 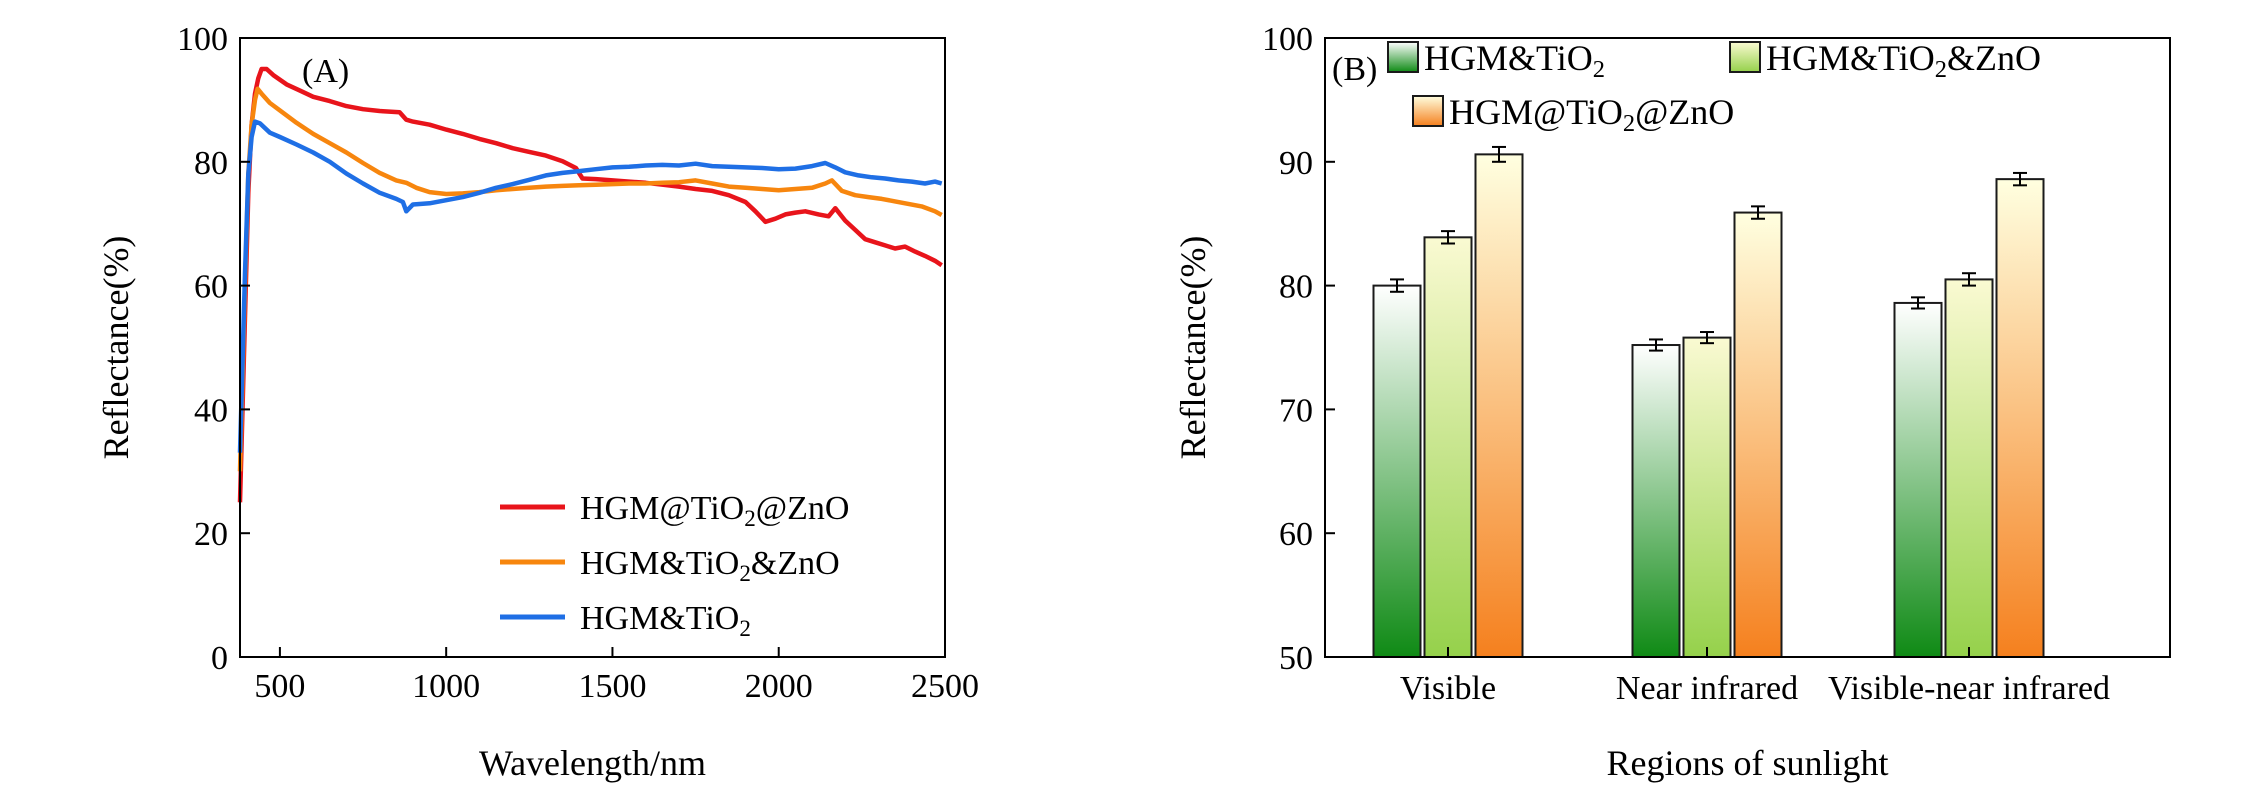 What do you see at coordinates (211, 163) in the screenshot?
I see `a-y-tick-label: 80` at bounding box center [211, 163].